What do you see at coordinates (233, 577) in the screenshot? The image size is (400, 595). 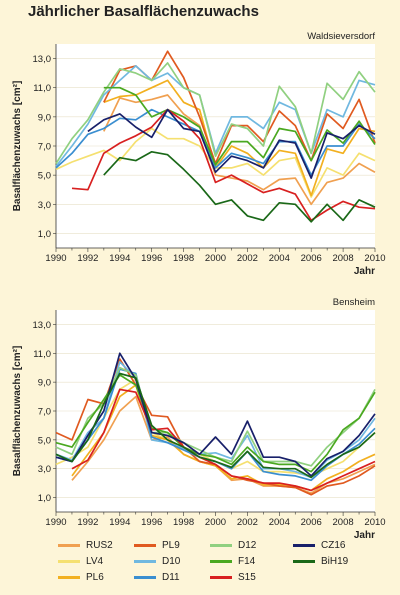 I see `legend-item-s15: S15` at bounding box center [233, 577].